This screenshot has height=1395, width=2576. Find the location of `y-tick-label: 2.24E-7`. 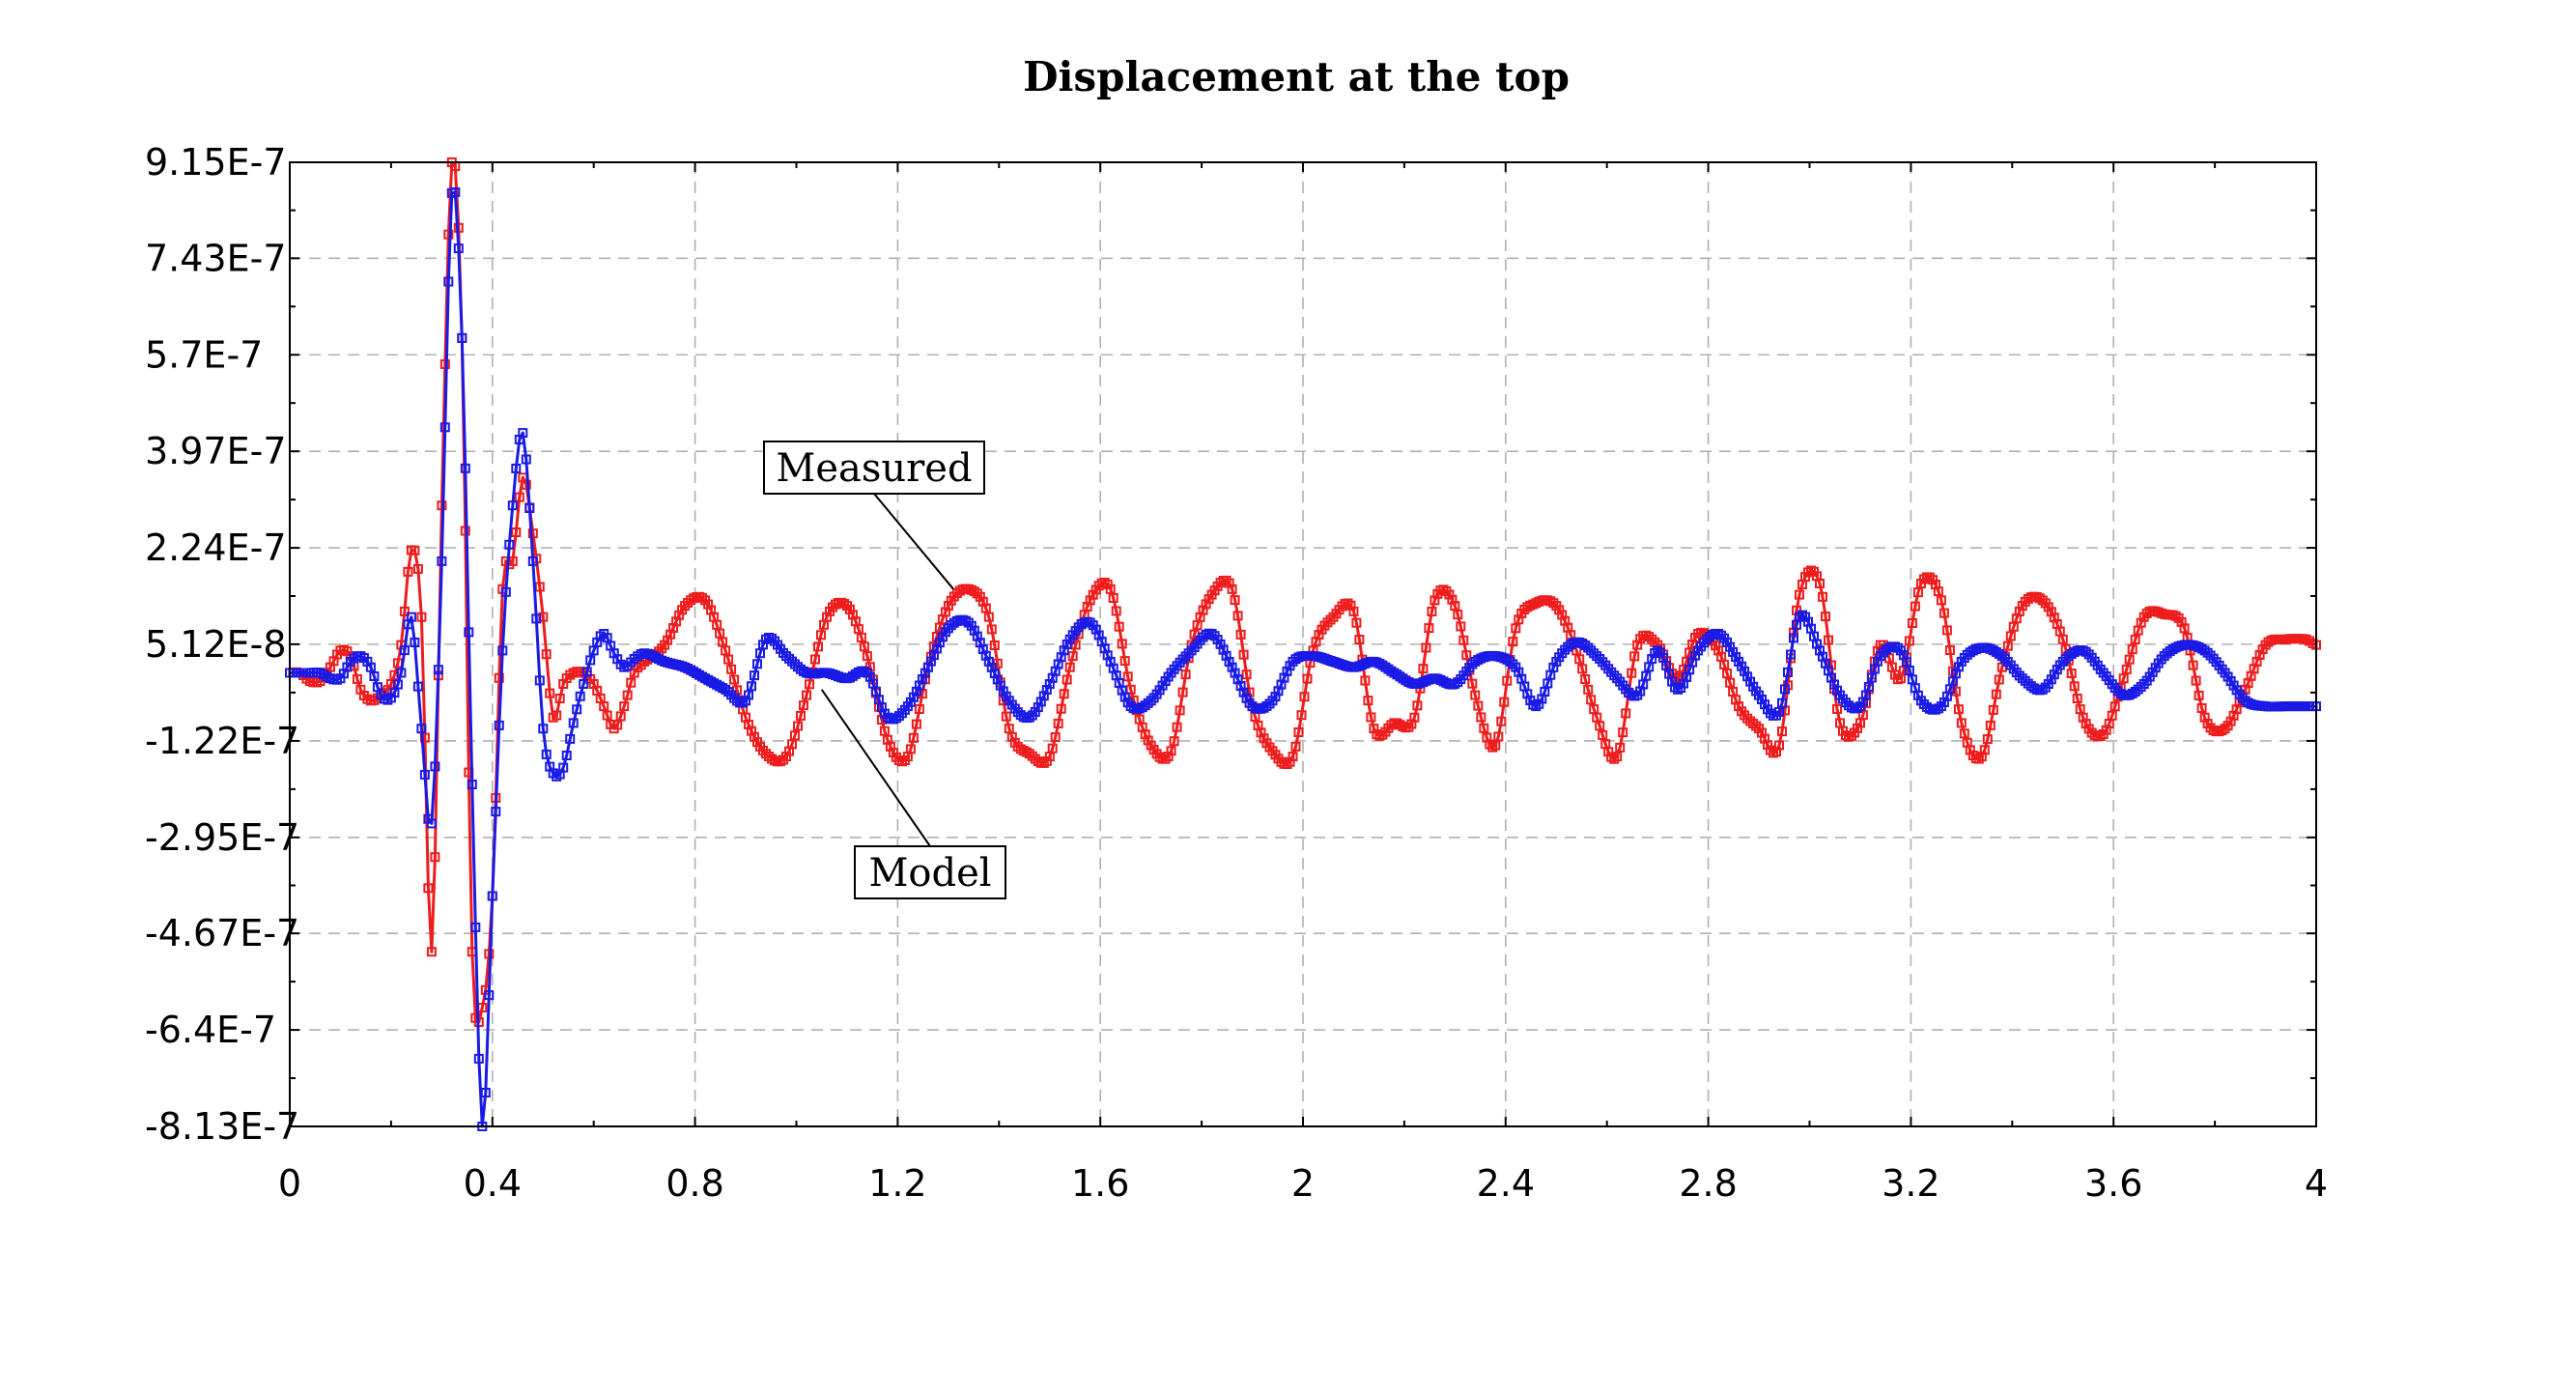

y-tick-label: 2.24E-7 is located at coordinates (216, 548).